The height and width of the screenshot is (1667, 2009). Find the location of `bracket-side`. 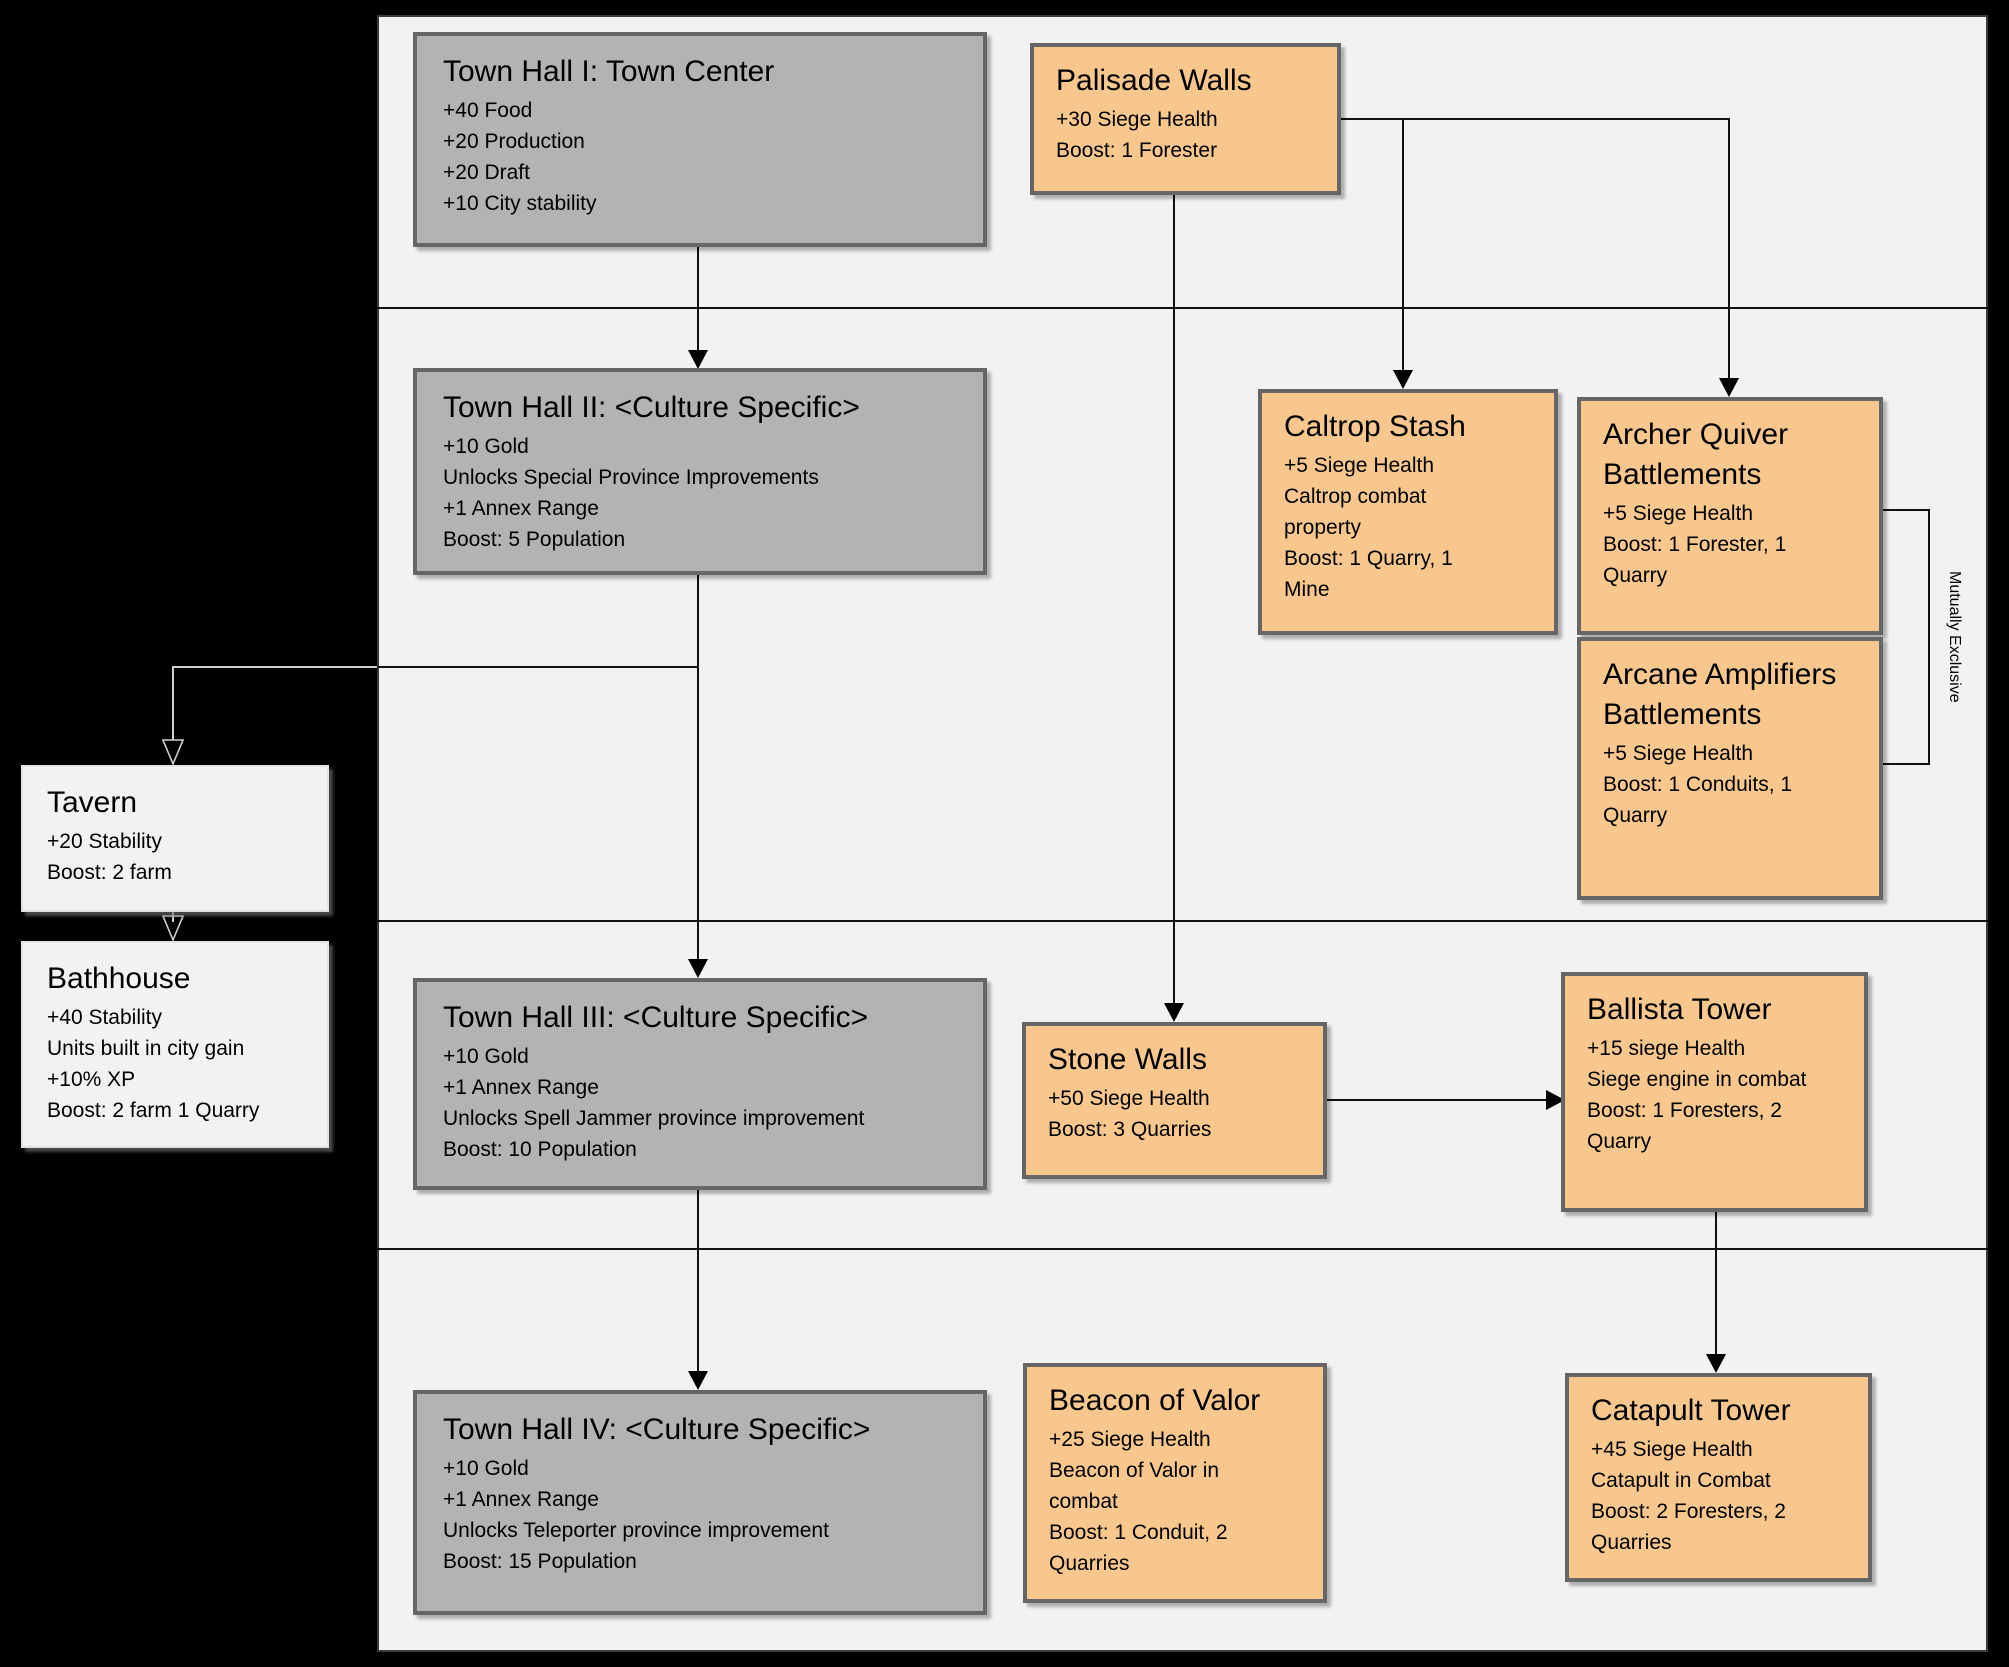

bracket-side is located at coordinates (1929, 637).